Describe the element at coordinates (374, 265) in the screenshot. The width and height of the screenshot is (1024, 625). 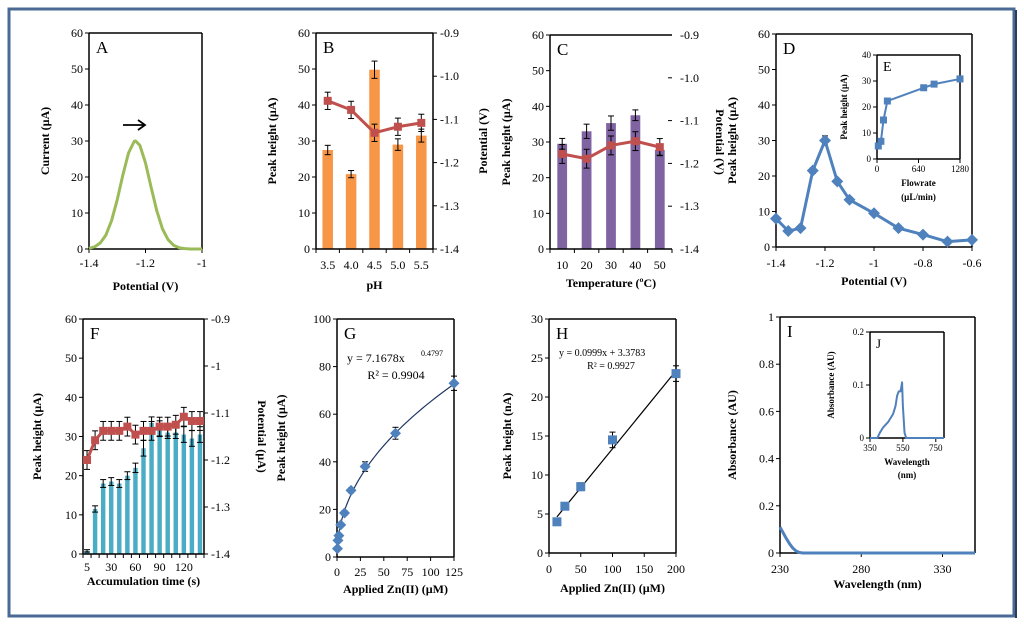
I see `x-tick-label: 4.5` at that location.